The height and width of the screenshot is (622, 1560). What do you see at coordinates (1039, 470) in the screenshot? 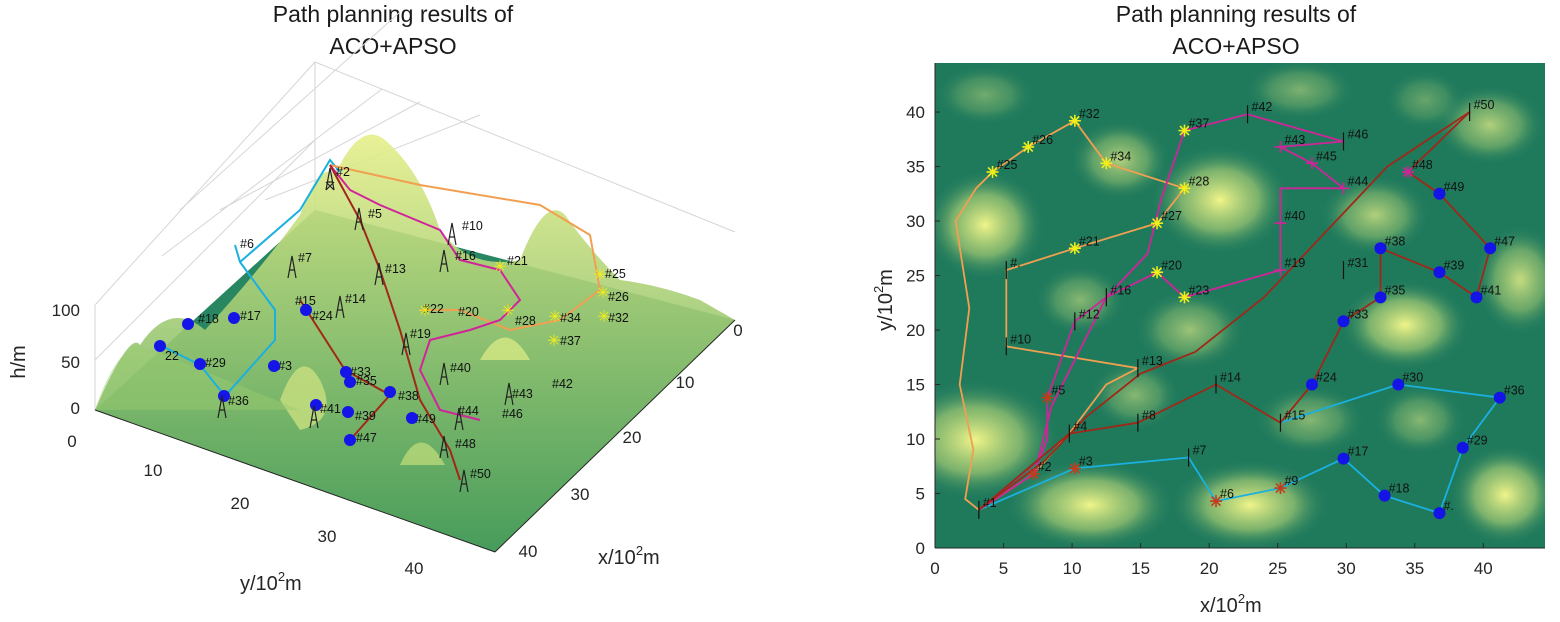
I see `node-2-1: #2` at bounding box center [1039, 470].